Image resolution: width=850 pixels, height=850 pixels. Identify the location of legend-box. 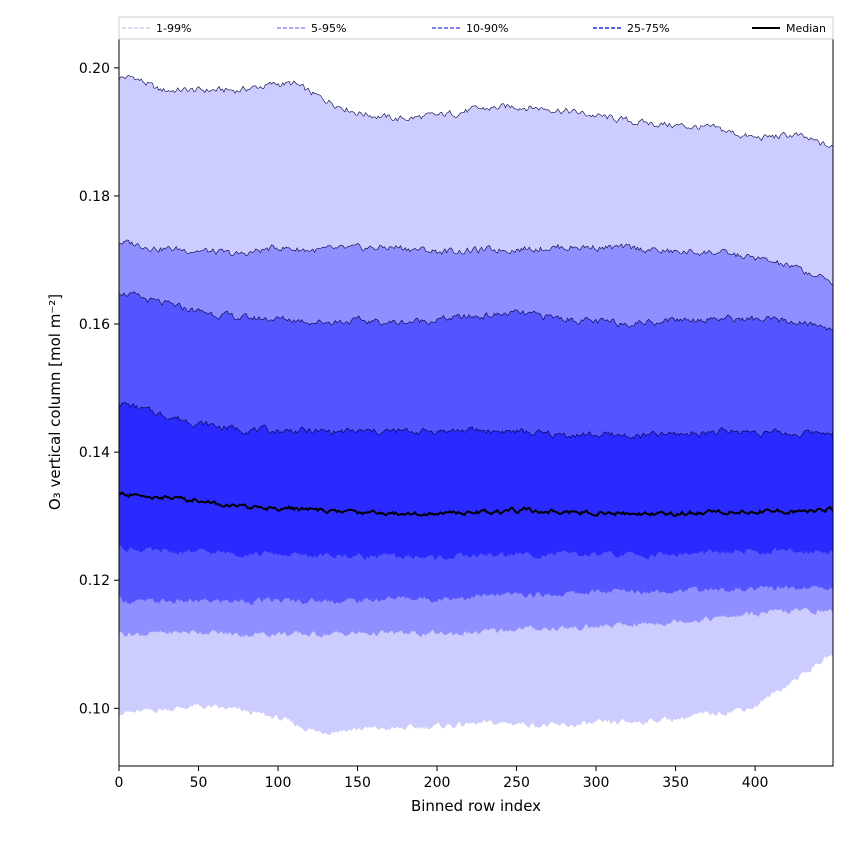
(476, 28).